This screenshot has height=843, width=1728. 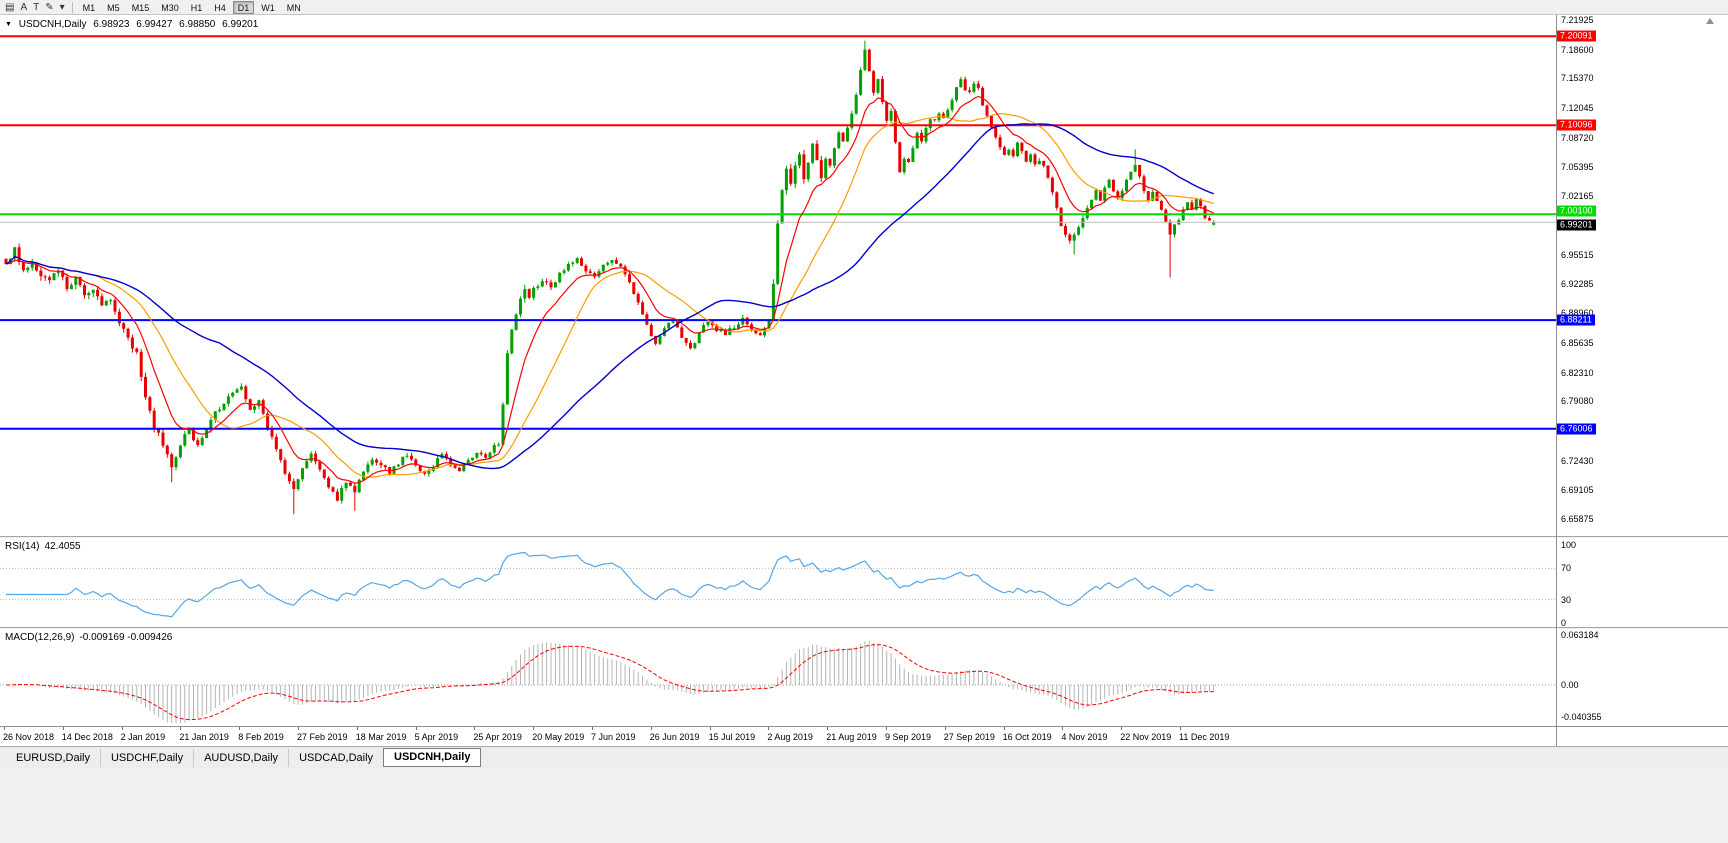 What do you see at coordinates (126, 637) in the screenshot?
I see `macd-values: -0.009169 -0.009426` at bounding box center [126, 637].